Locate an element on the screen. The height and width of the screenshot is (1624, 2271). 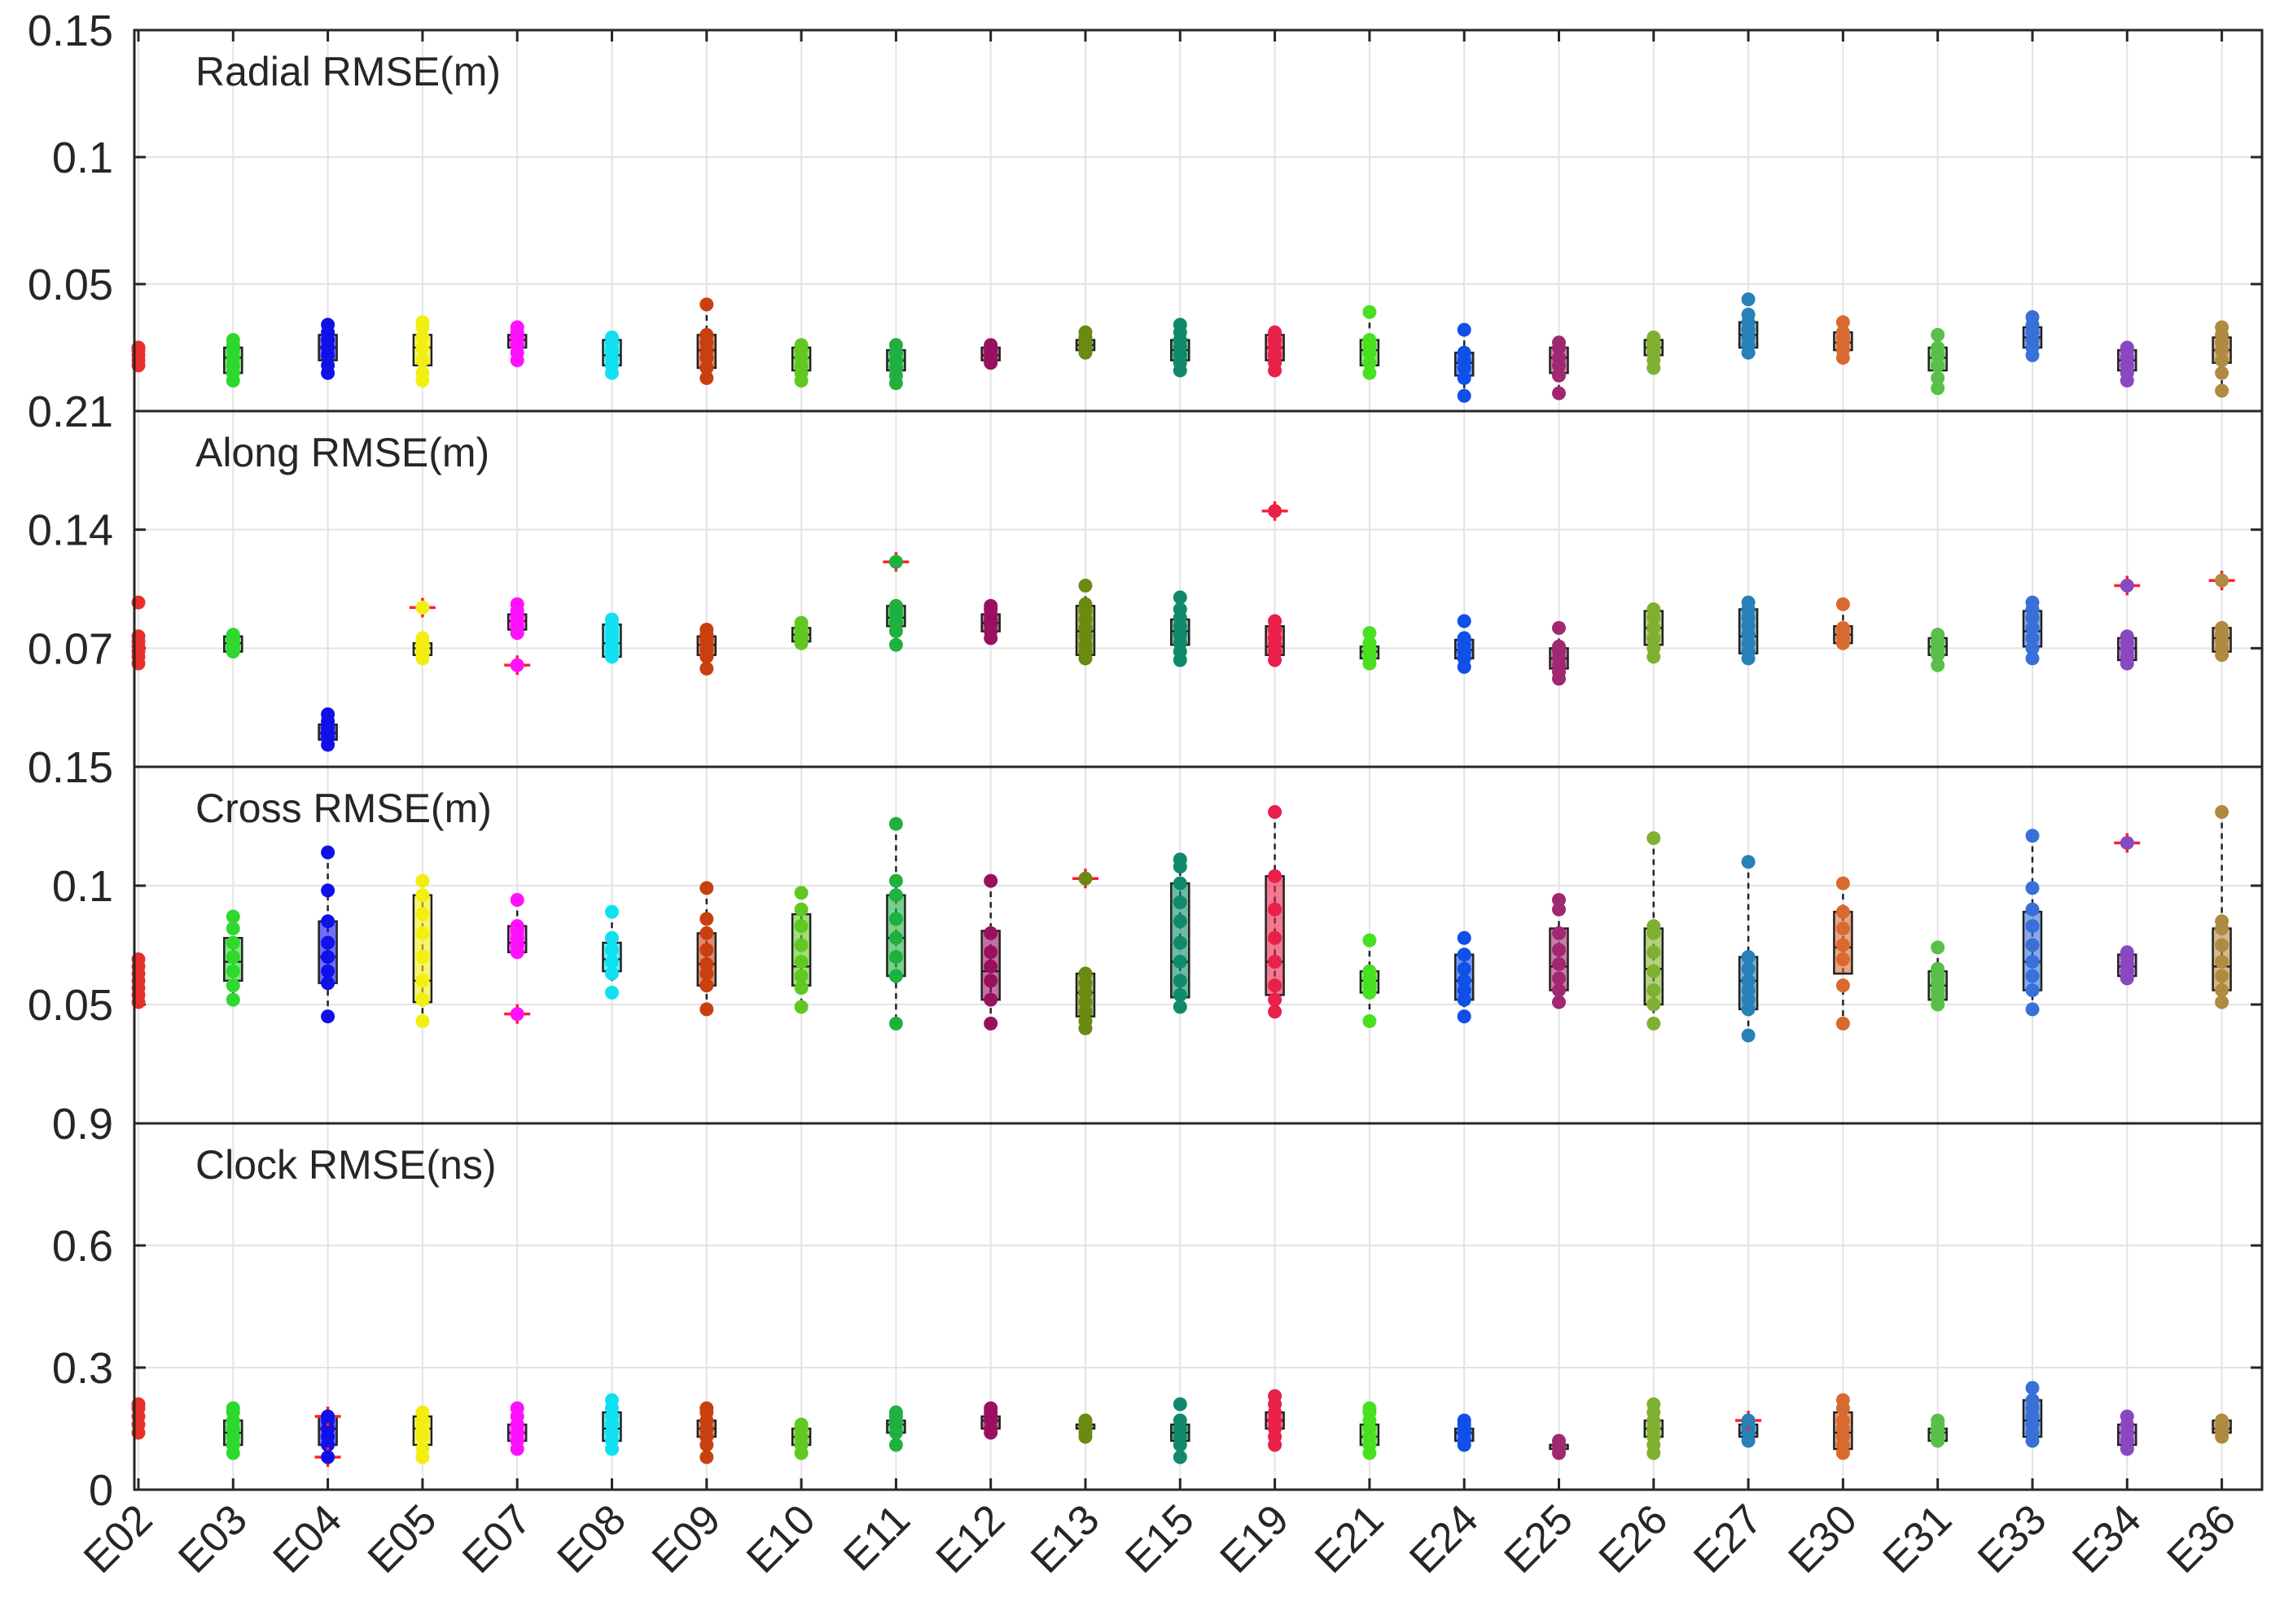
series-E21 is located at coordinates (1370, 1430).